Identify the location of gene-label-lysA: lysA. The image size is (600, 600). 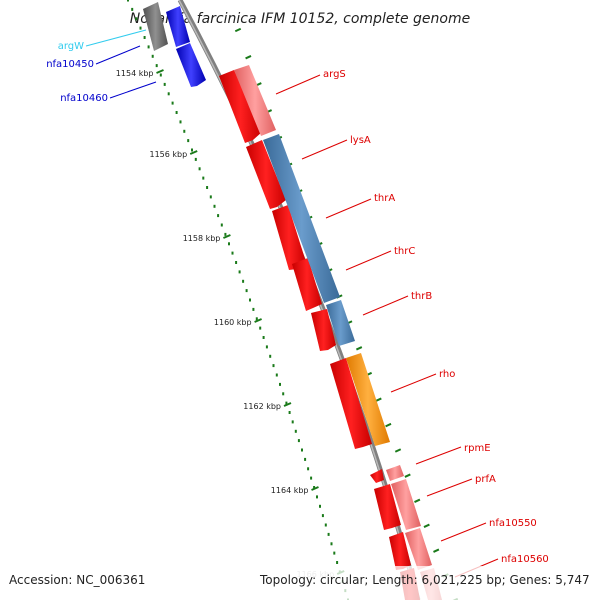
(360, 140).